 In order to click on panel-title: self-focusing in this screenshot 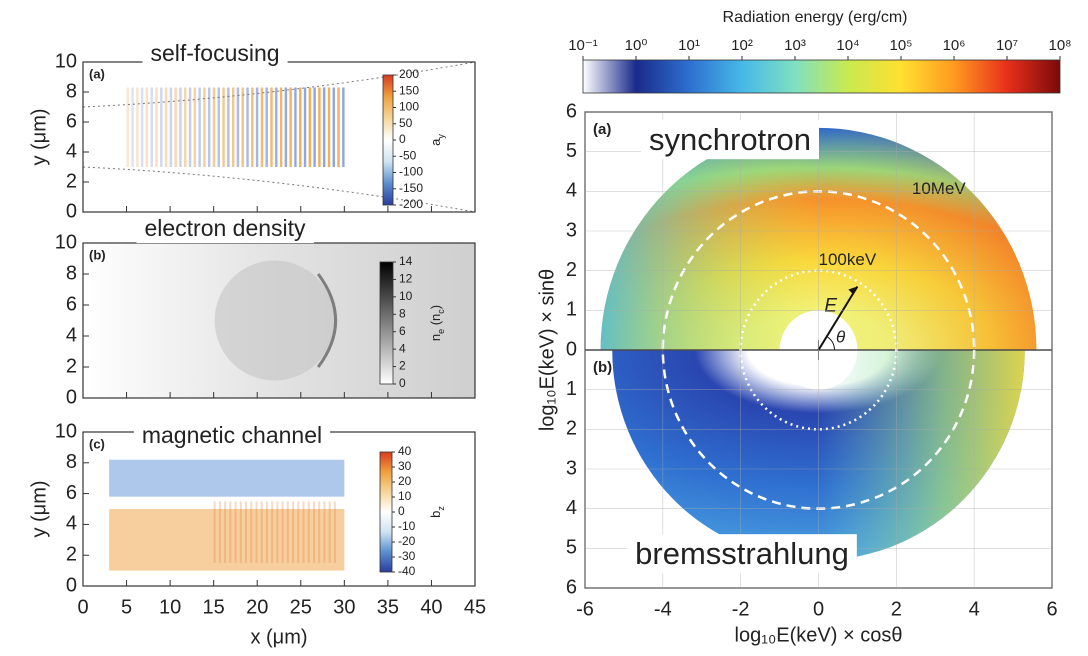, I will do `click(214, 53)`.